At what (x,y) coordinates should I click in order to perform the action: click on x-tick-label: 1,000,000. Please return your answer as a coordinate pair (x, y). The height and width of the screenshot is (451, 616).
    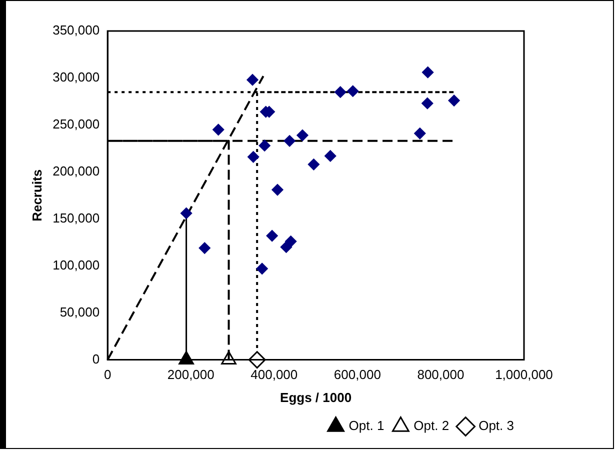
    Looking at the image, I should click on (524, 374).